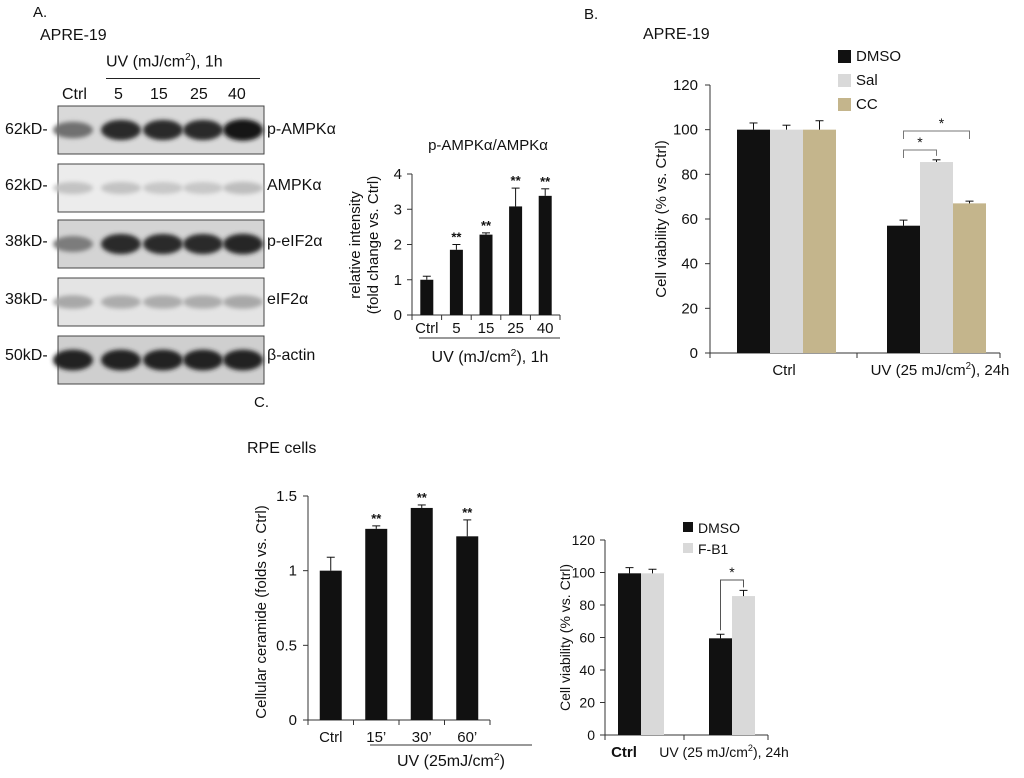 The width and height of the screenshot is (1024, 778). Describe the element at coordinates (488, 145) in the screenshot. I see `chart-title: p-AMPKα/AMPKα` at that location.